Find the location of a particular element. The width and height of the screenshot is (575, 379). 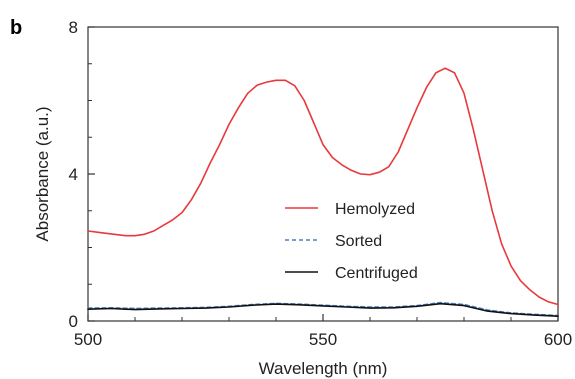

legend-label-centrifuged: Centrifuged is located at coordinates (376, 273).